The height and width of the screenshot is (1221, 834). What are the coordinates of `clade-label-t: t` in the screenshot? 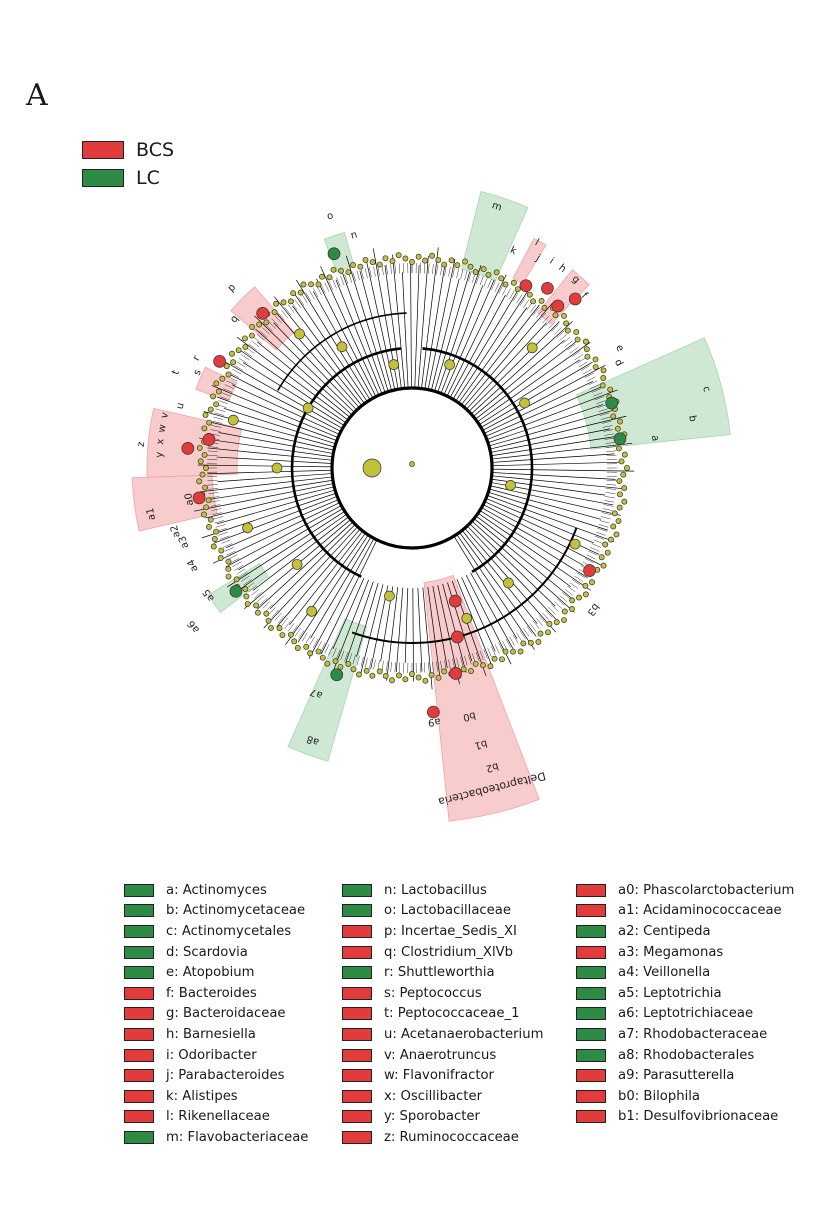 It's located at (176, 373).